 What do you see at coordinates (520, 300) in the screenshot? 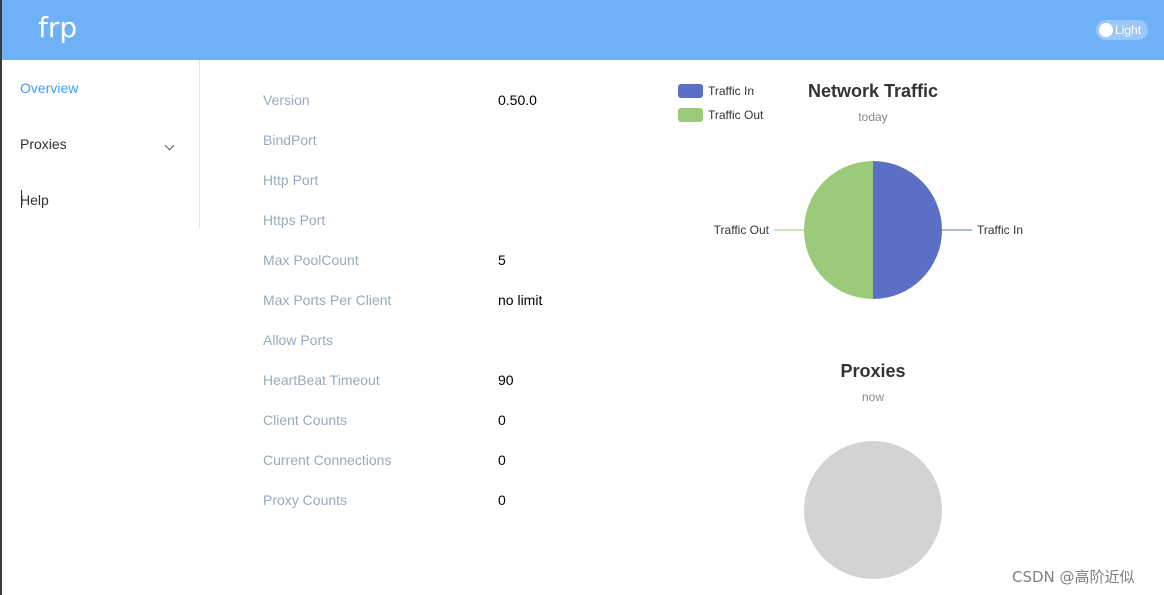
I see `info-value: no limit` at bounding box center [520, 300].